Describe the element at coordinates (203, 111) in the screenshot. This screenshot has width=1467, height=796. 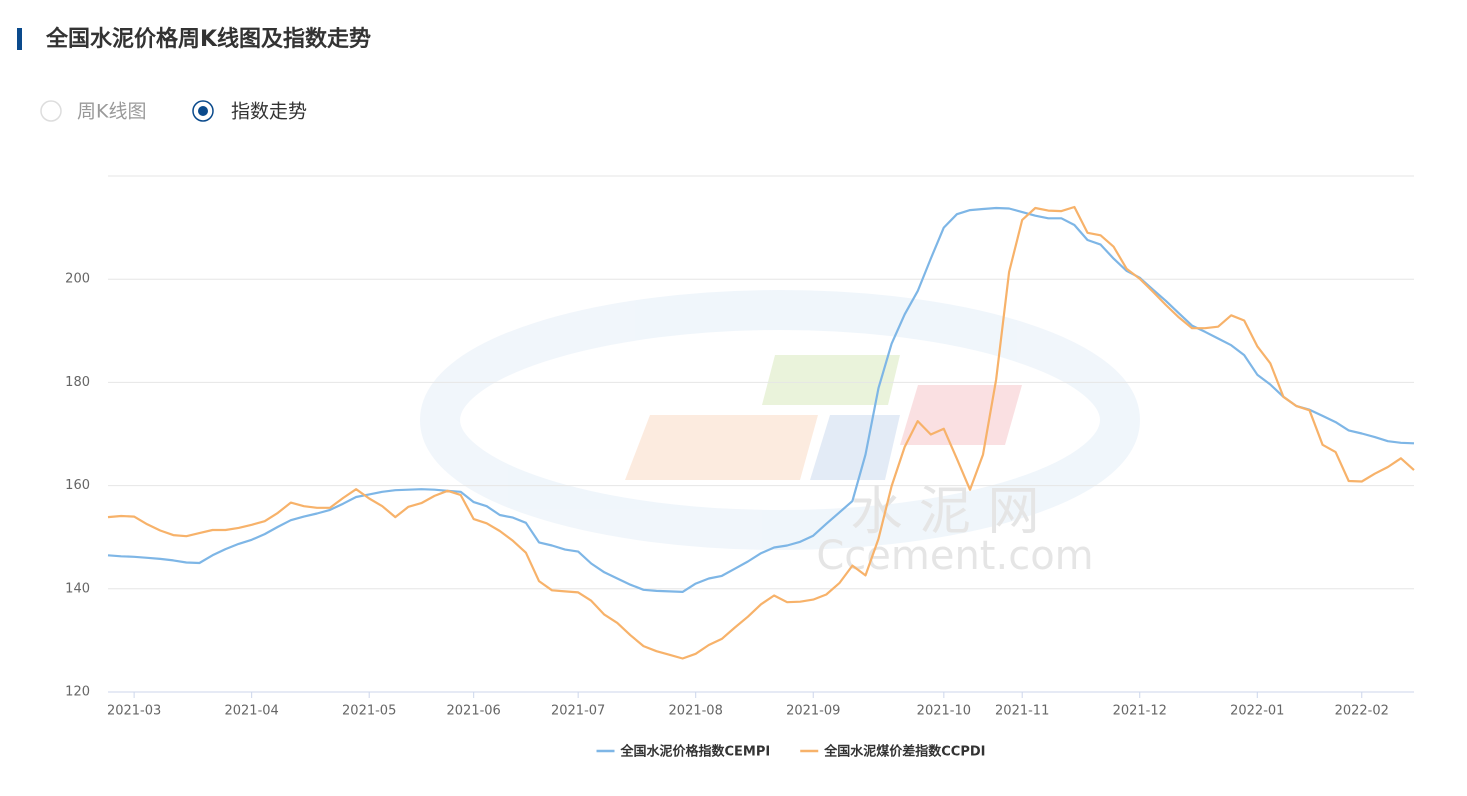
I see `radio-dot` at that location.